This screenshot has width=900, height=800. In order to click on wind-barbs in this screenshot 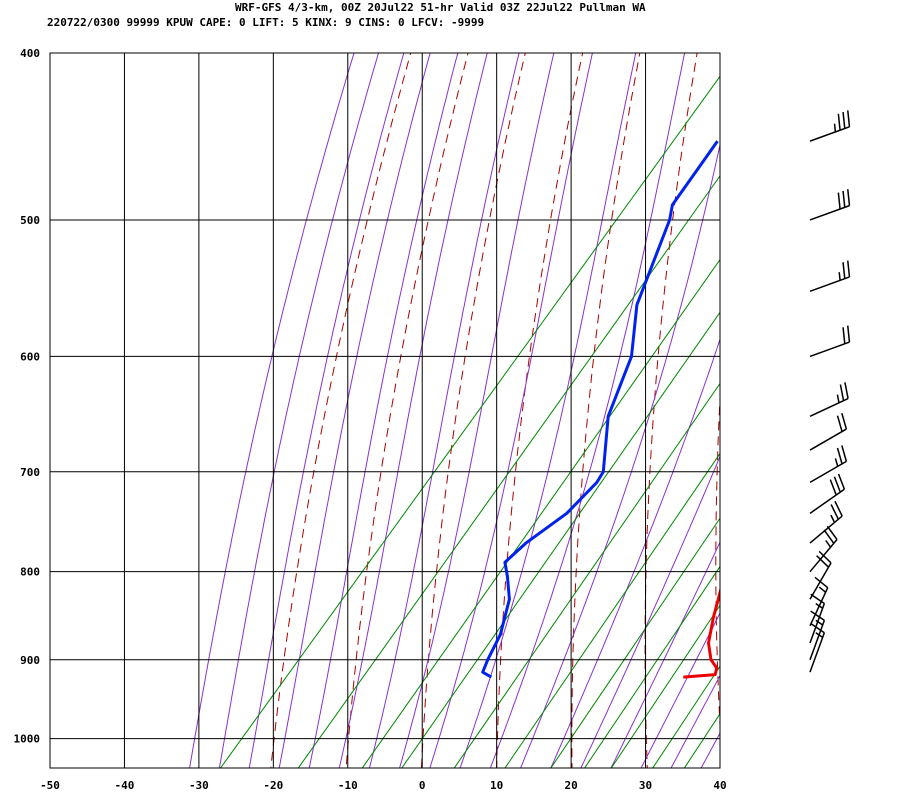, I will do `click(830, 391)`.